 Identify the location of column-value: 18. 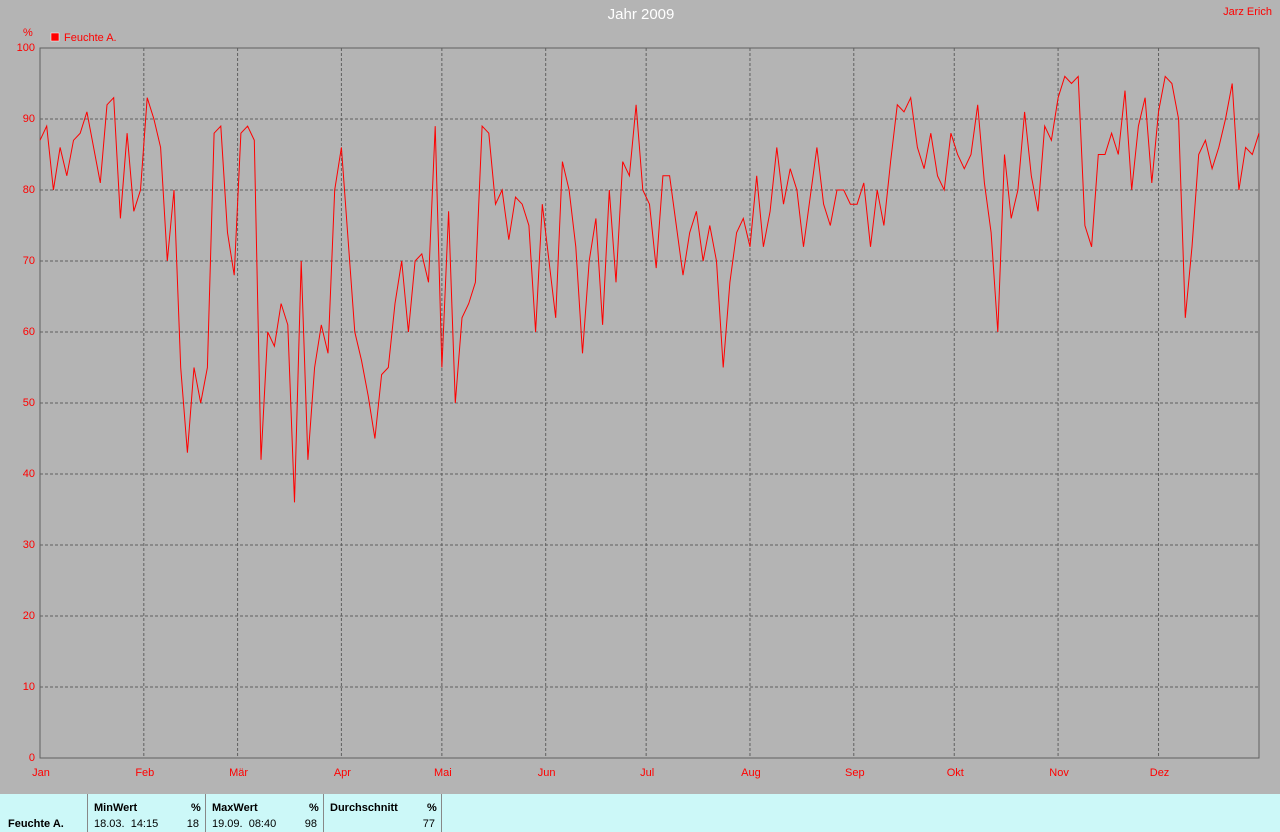
(192, 824).